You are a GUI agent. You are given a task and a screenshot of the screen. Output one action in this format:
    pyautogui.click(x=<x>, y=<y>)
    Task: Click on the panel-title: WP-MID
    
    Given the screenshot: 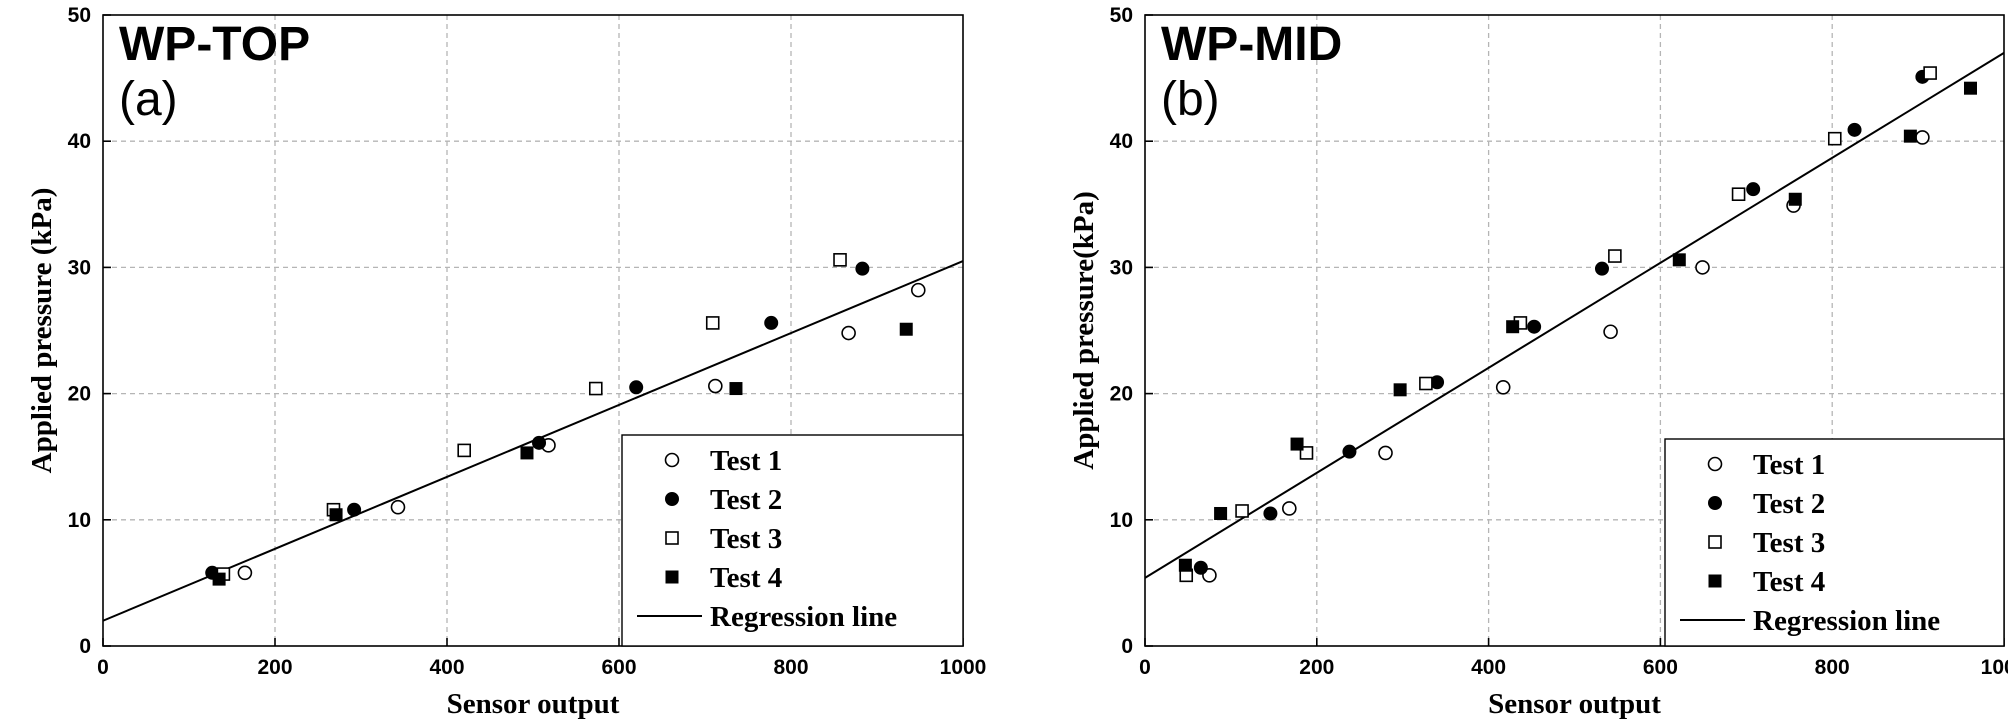 What is the action you would take?
    pyautogui.click(x=1251, y=44)
    